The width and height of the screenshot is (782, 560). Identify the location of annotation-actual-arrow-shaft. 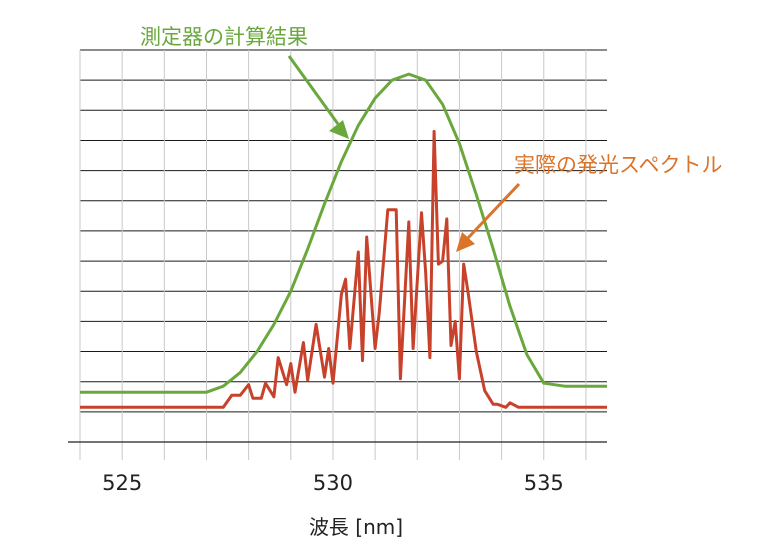
(493, 211).